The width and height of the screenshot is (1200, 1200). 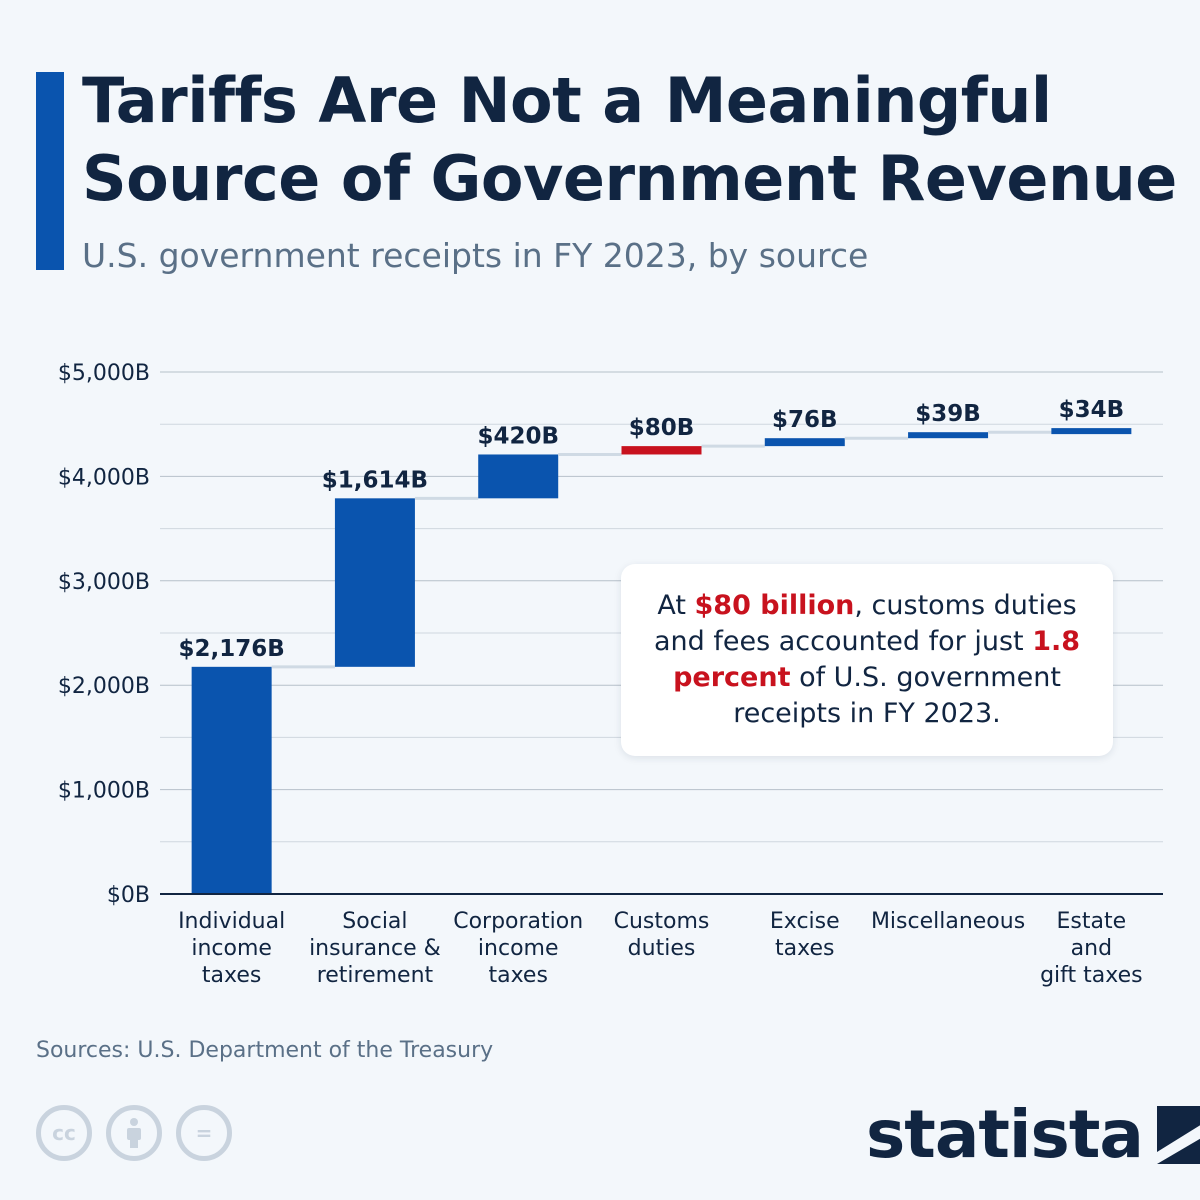 What do you see at coordinates (1091, 948) in the screenshot?
I see `x-tick-label: and` at bounding box center [1091, 948].